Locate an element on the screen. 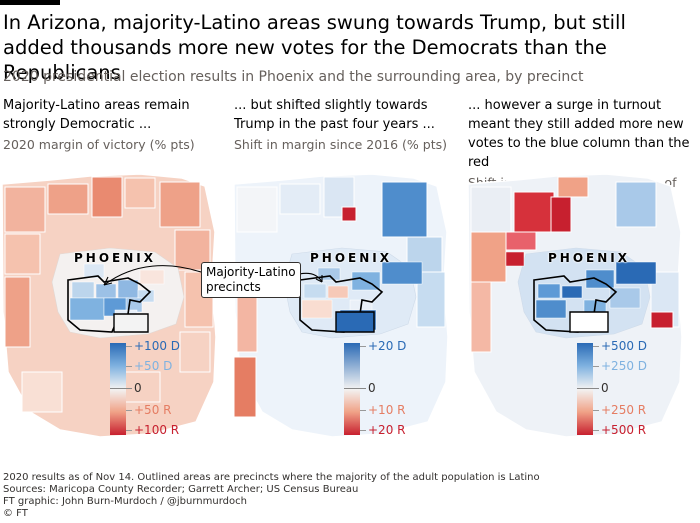 This screenshot has height=523, width=700. panel-1-subheading: 2020 margin of victory (% pts) is located at coordinates (99, 144).